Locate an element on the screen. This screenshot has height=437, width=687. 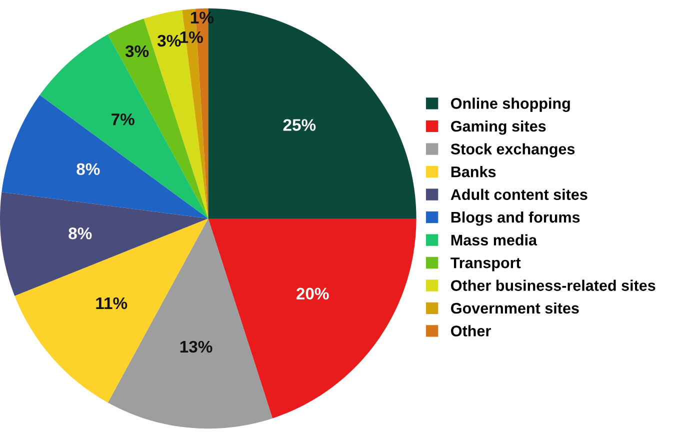
legend-label: Banks is located at coordinates (473, 172).